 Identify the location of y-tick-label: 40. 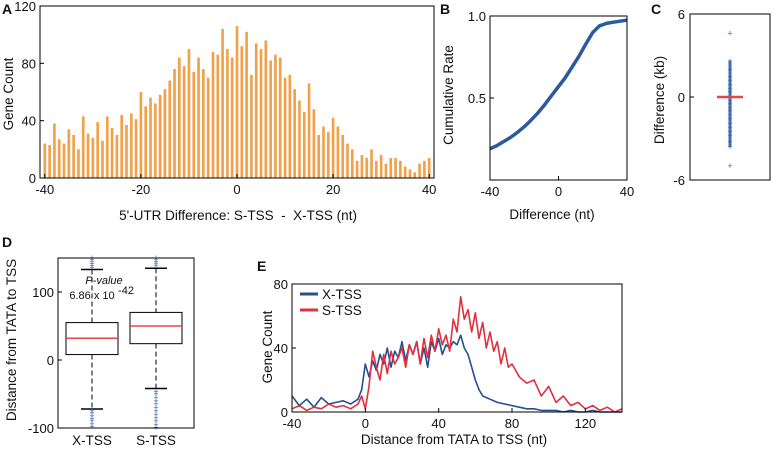
(29, 121).